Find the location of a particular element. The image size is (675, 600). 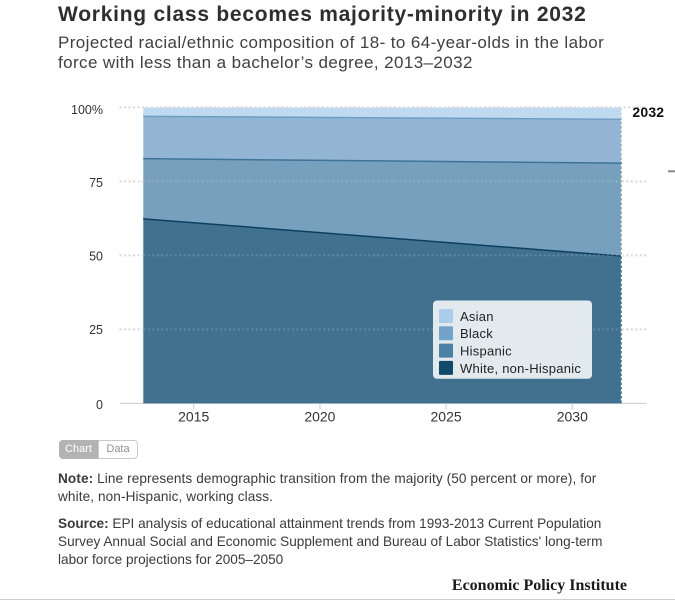

svg-text: Asian is located at coordinates (477, 316).